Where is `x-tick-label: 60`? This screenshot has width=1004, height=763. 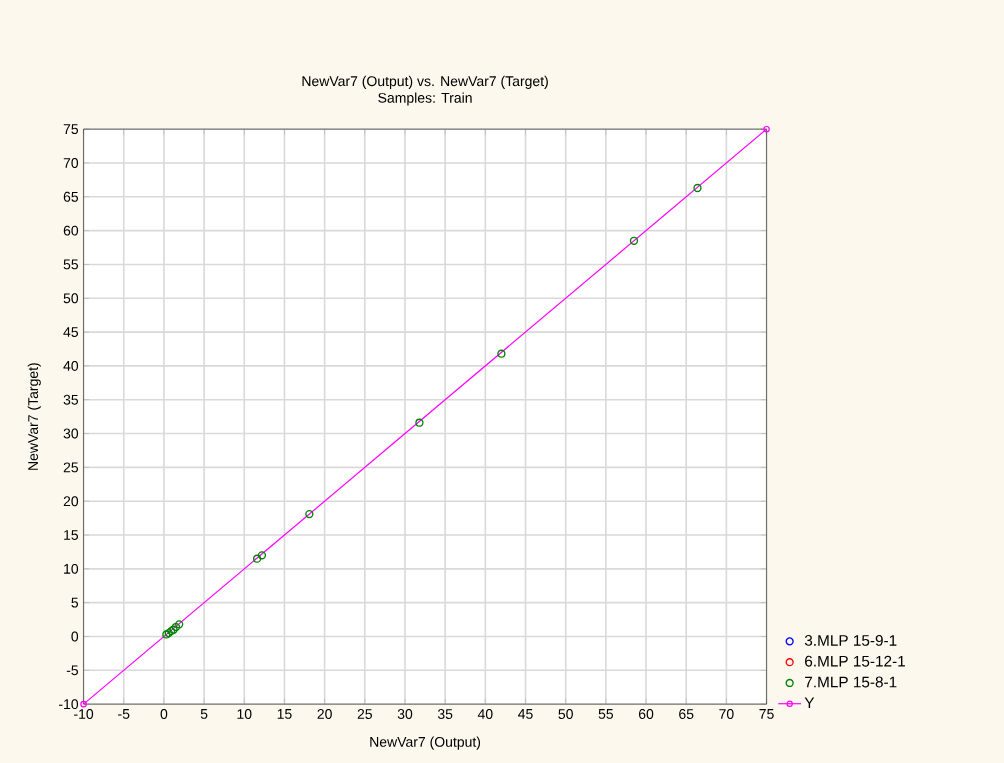
x-tick-label: 60 is located at coordinates (646, 714).